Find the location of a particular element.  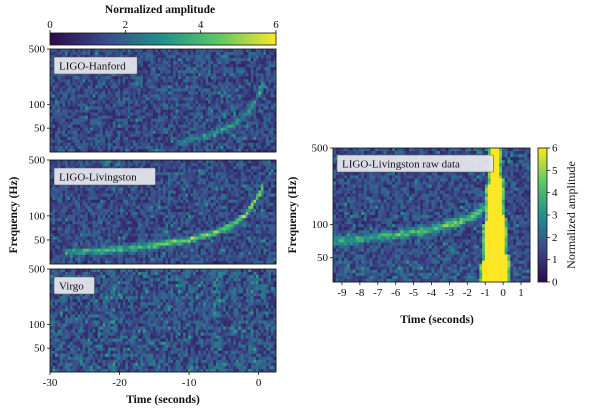

panel-2-label: Virgo is located at coordinates (71, 287).